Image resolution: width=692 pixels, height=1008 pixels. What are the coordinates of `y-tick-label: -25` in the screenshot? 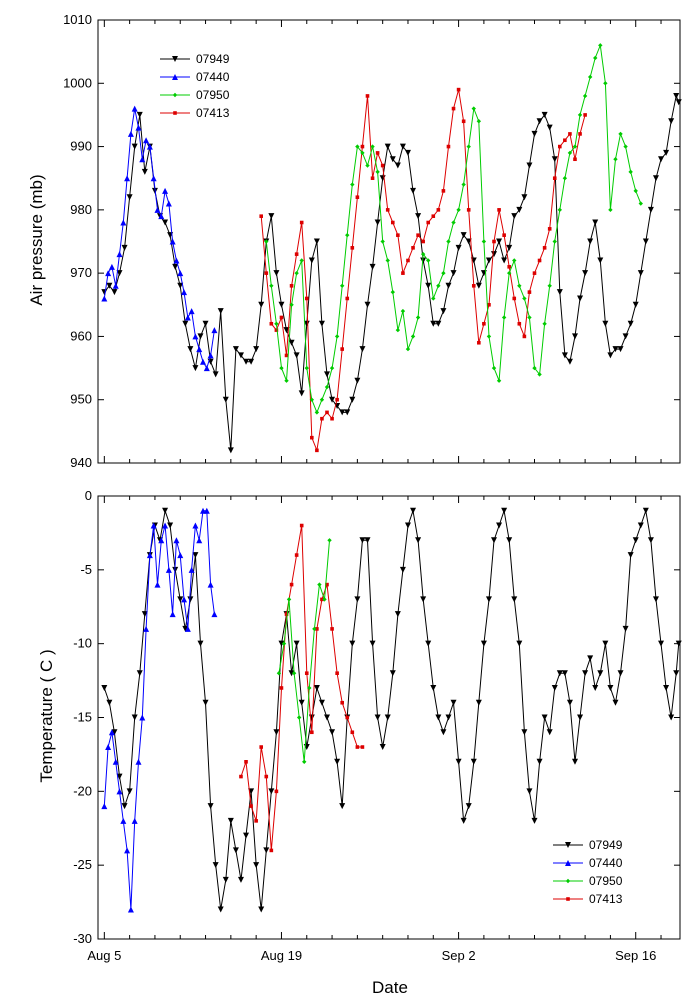 It's located at (82, 864).